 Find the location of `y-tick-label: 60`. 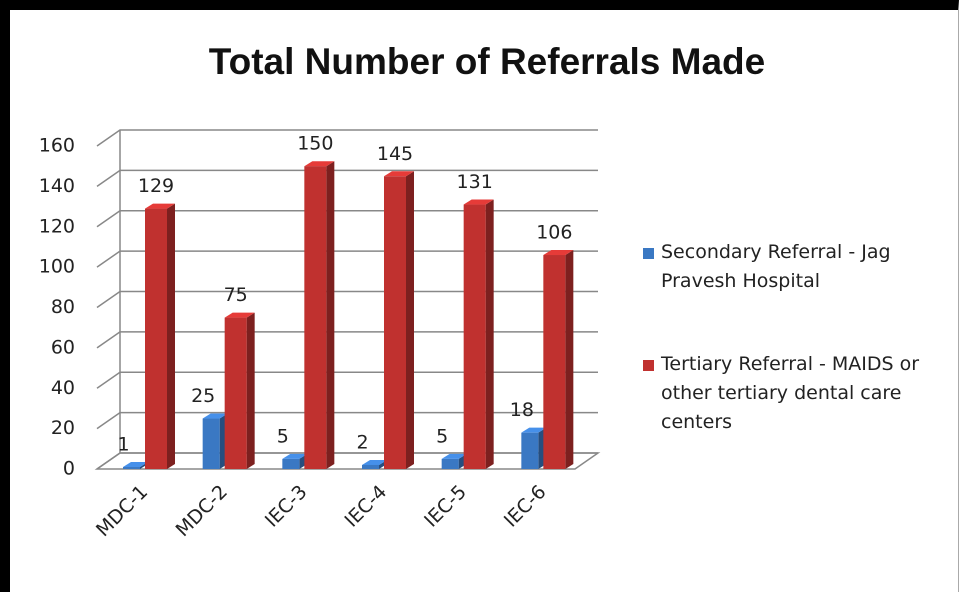

y-tick-label: 60 is located at coordinates (63, 347).